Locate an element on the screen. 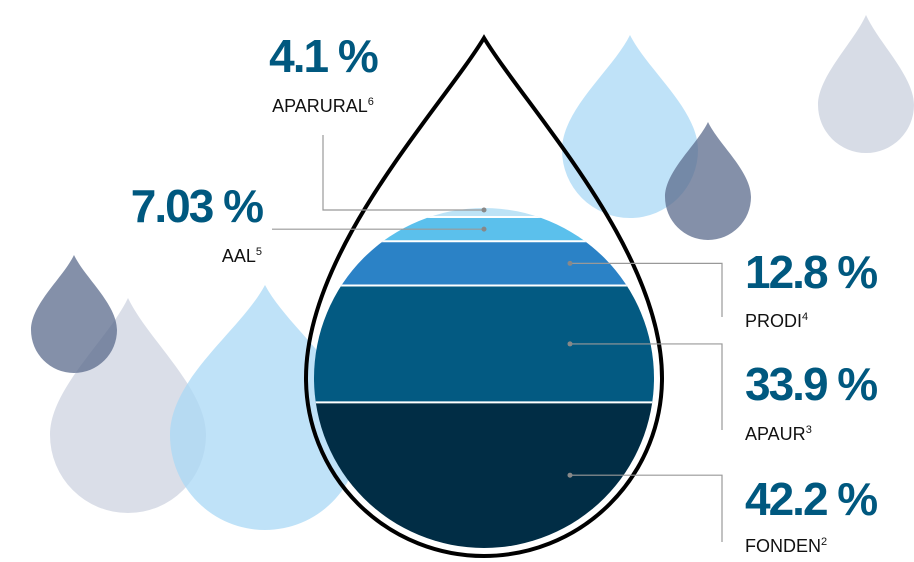  footnote-mark: 5 is located at coordinates (259, 252).